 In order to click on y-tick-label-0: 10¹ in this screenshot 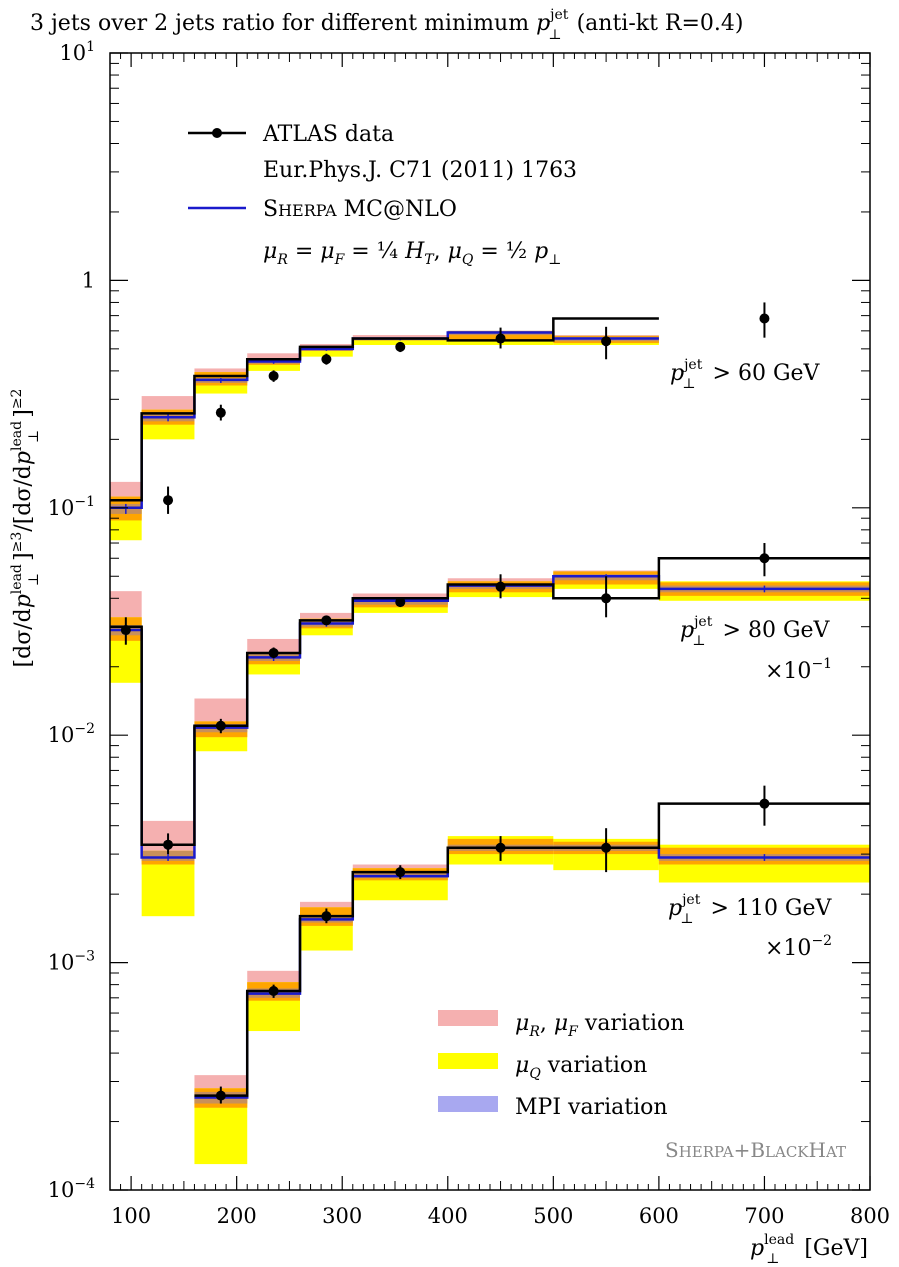, I will do `click(77, 52)`.